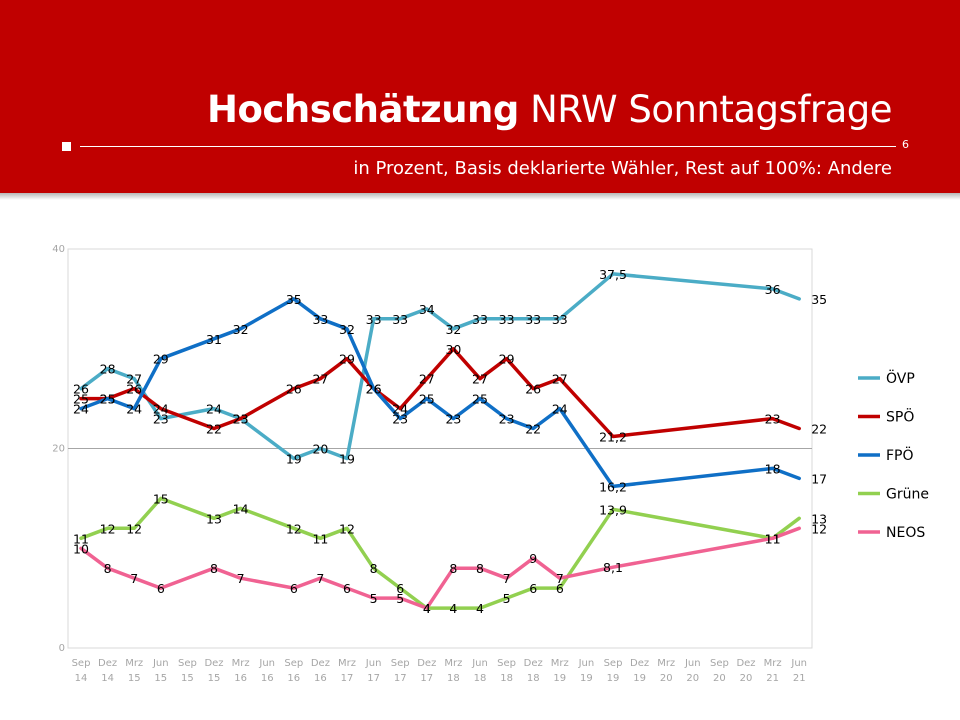  Describe the element at coordinates (66, 146) in the screenshot. I see `bullet-square` at that location.